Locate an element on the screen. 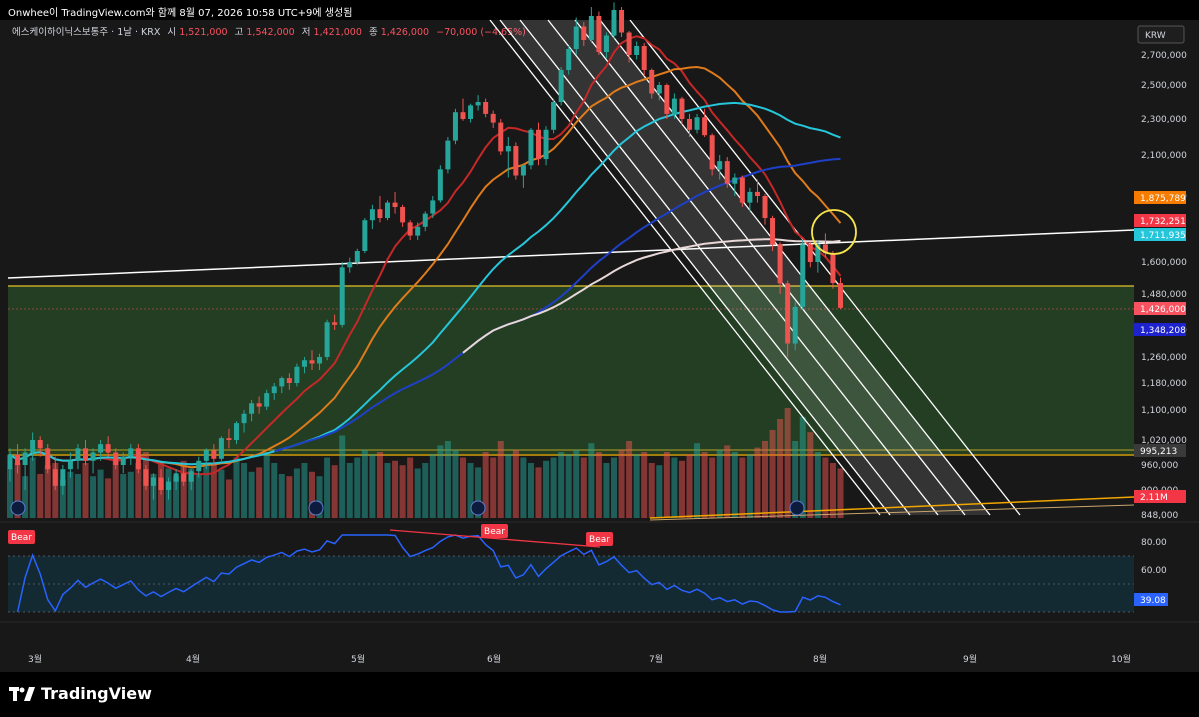 The width and height of the screenshot is (1199, 717). price-tick: 2,100,000 is located at coordinates (1164, 156).